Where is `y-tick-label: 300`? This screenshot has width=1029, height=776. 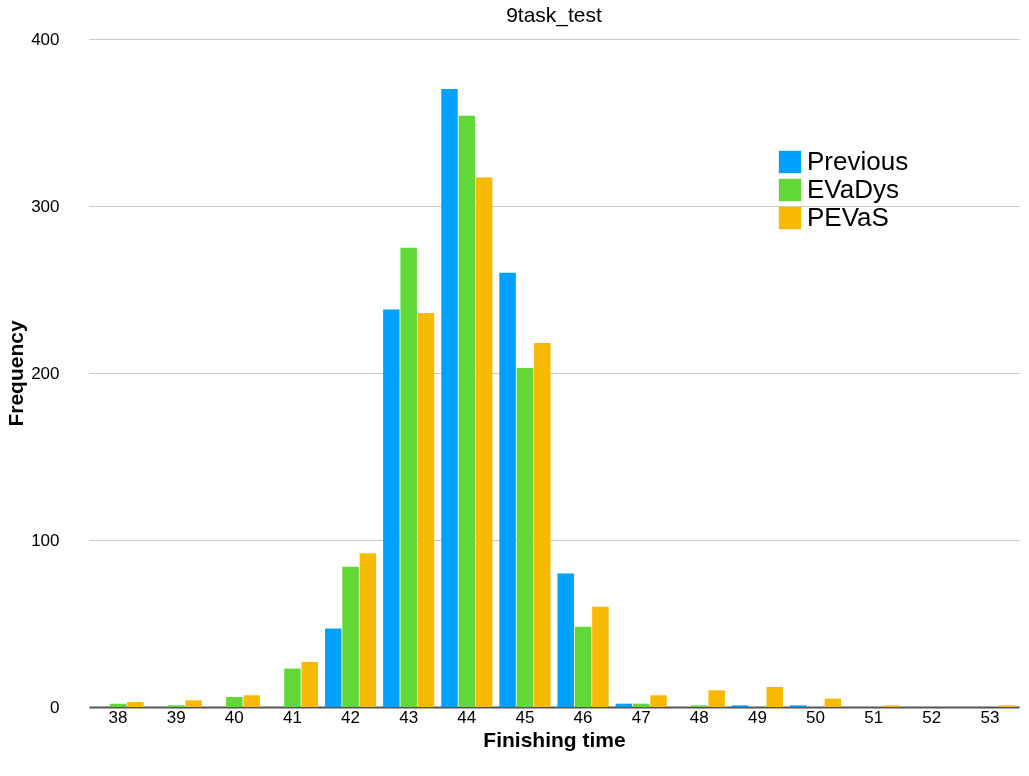
y-tick-label: 300 is located at coordinates (45, 206).